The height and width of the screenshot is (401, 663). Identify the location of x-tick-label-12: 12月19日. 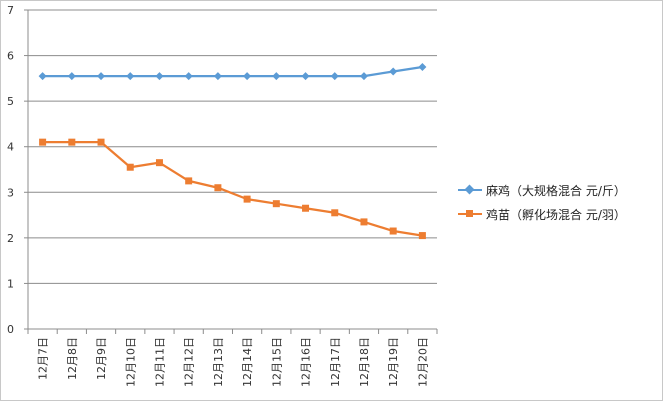
(393, 362).